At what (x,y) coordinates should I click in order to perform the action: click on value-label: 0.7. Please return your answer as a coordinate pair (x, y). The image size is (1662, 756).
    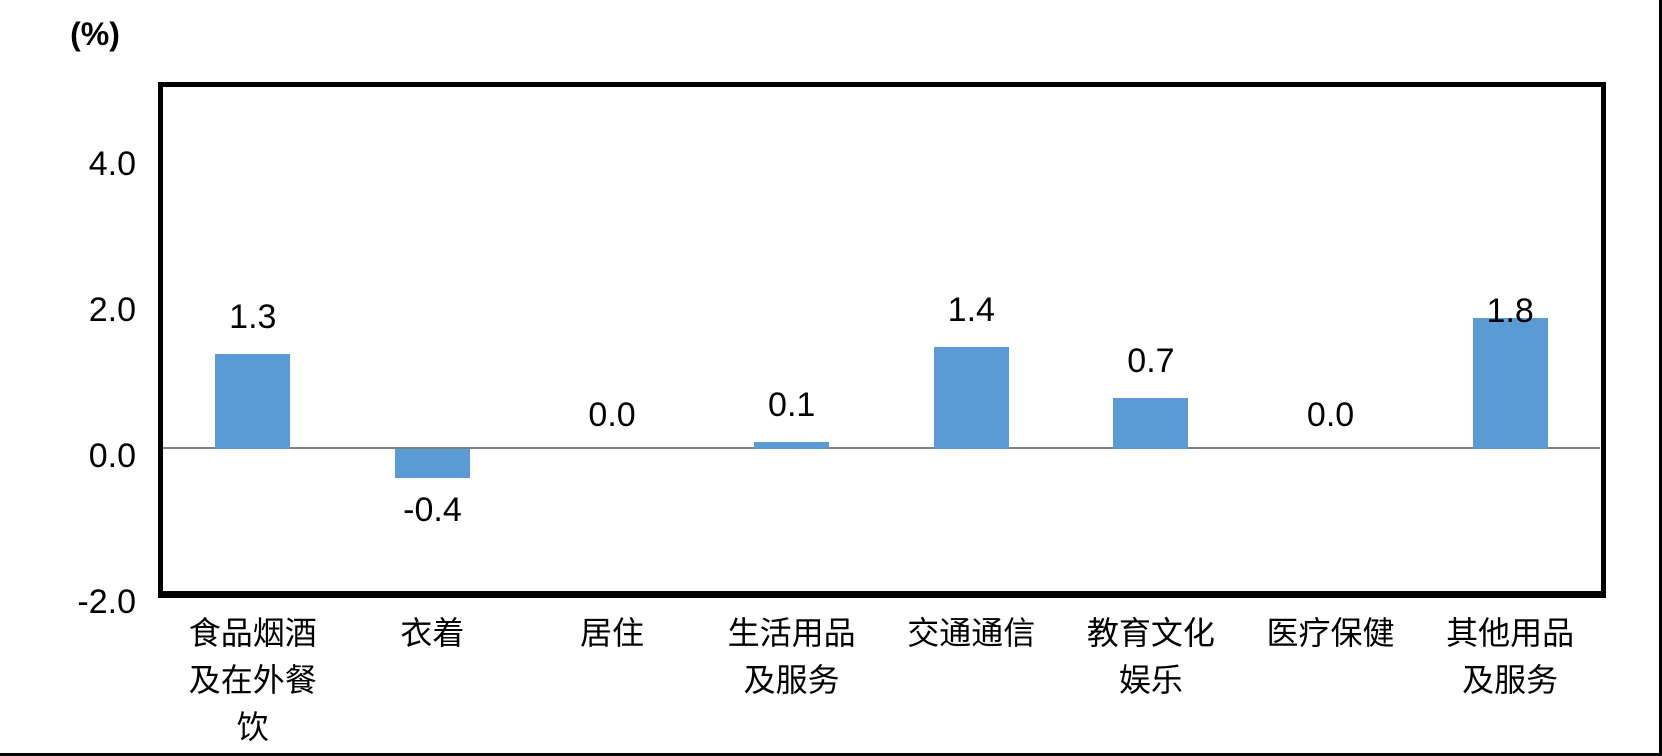
    Looking at the image, I should click on (1151, 360).